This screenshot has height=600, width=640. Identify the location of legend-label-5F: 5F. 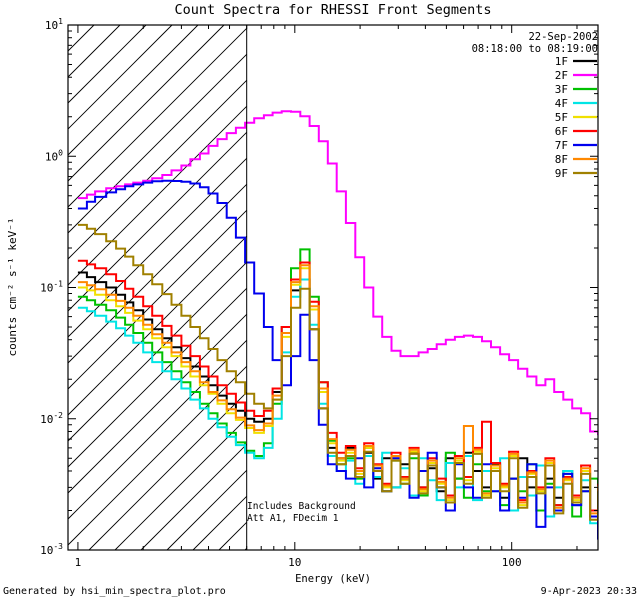
(561, 117).